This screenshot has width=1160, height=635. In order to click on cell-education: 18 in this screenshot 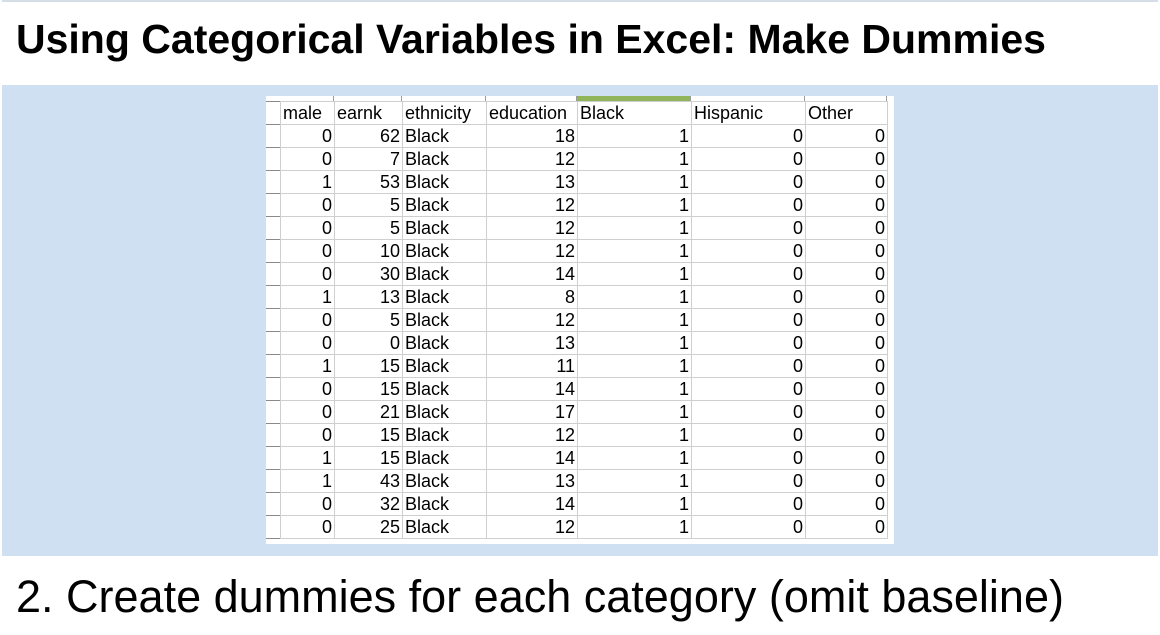, I will do `click(532, 136)`.